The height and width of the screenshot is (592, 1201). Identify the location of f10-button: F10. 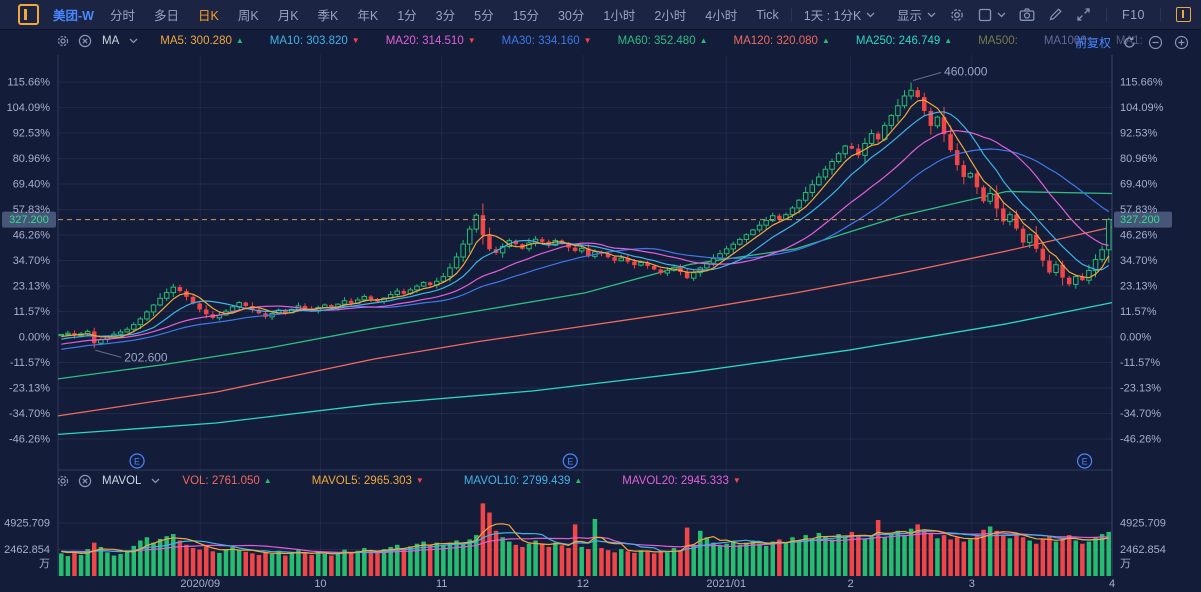
(1133, 14).